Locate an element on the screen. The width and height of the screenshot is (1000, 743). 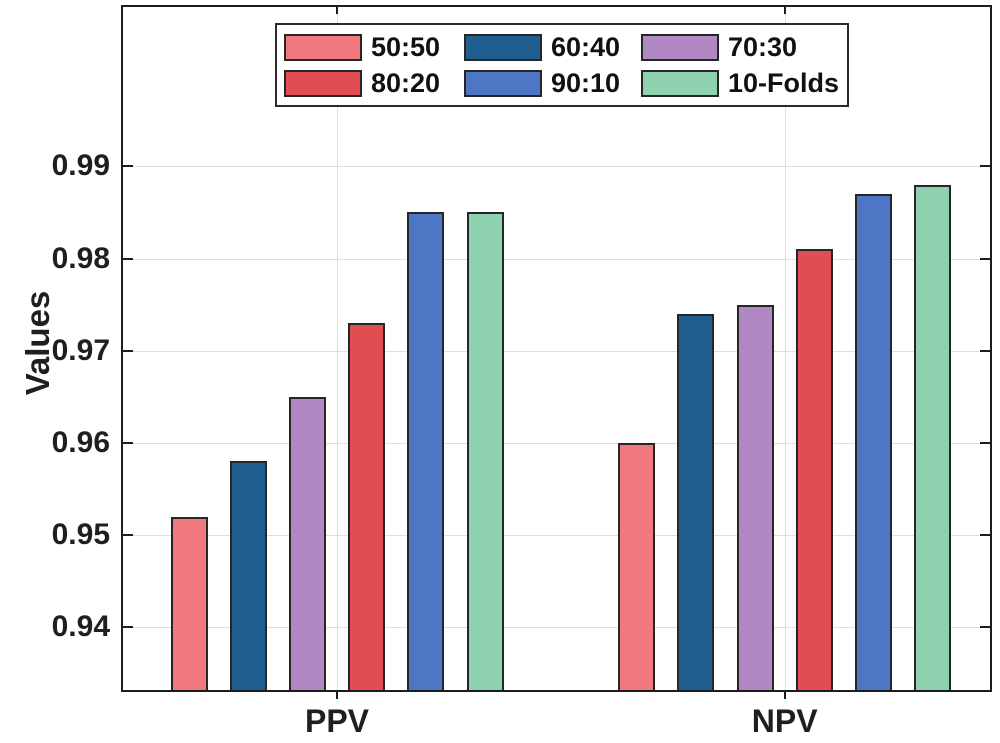
x-tick-label-ppv: PPV is located at coordinates (337, 721).